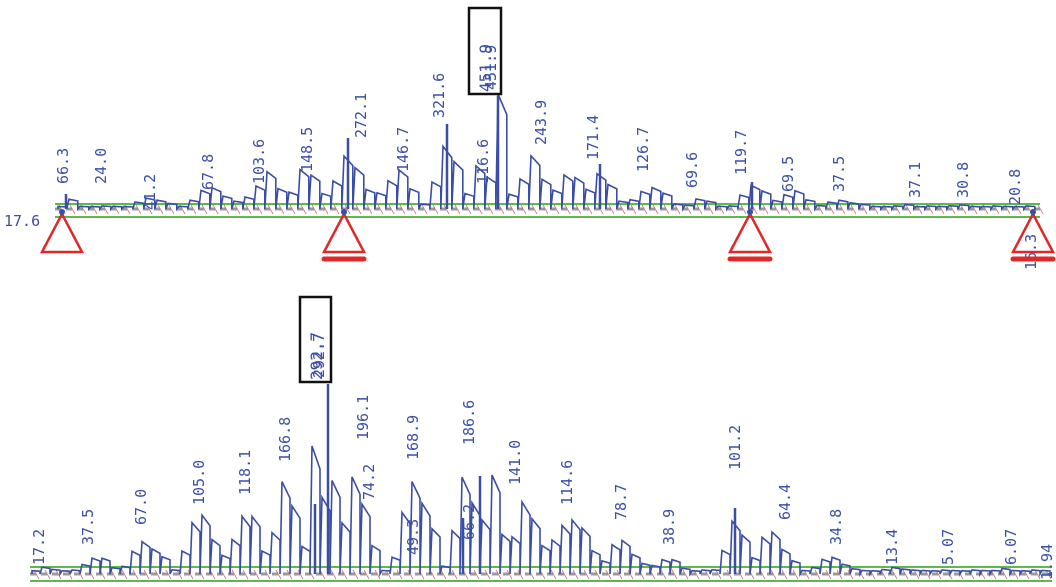  Describe the element at coordinates (413, 537) in the screenshot. I see `bottom-value-label: 49.3` at that location.